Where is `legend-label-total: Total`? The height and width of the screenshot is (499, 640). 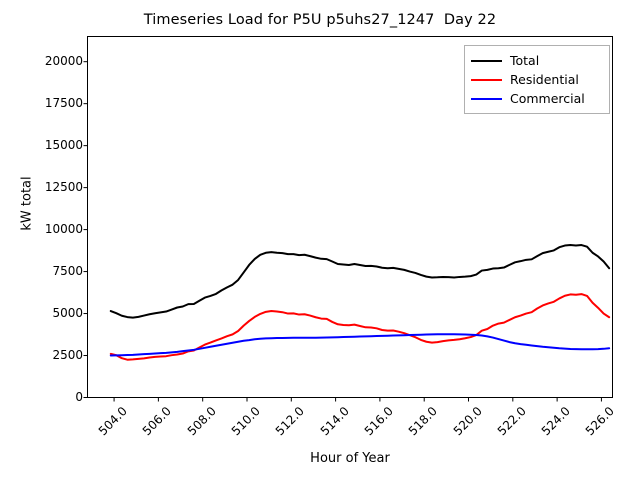
legend-label-total: Total is located at coordinates (525, 60).